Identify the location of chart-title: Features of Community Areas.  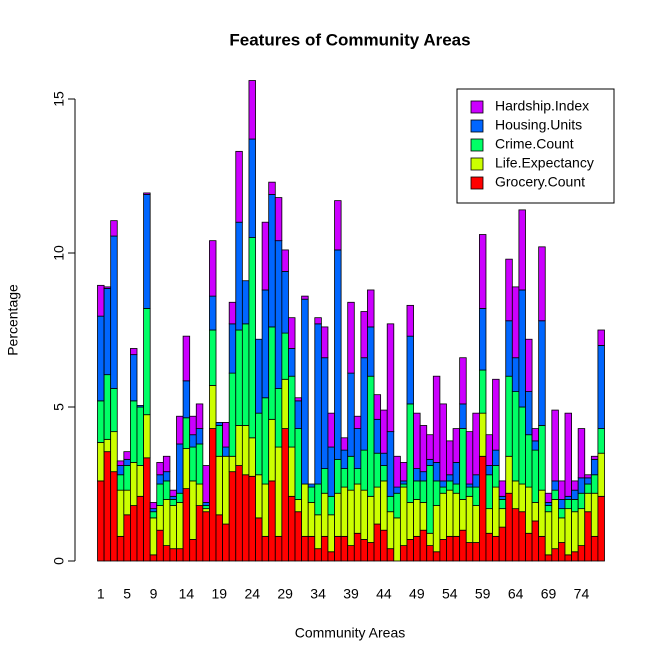
(349, 39).